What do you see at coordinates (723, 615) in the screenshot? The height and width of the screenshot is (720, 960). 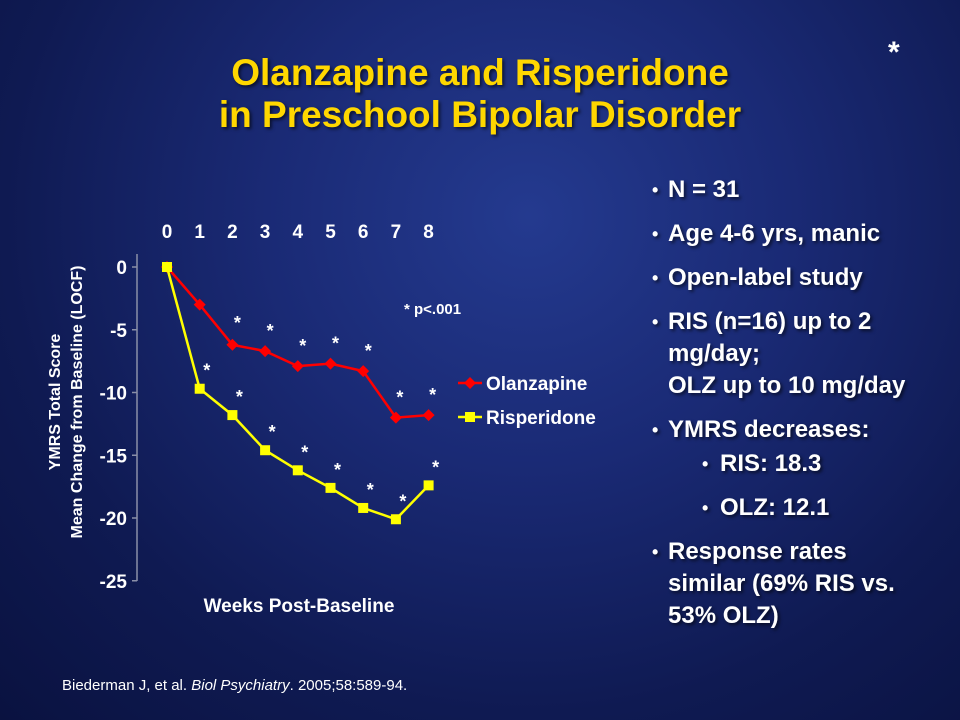 I see `bullet-text: 53% OLZ)` at bounding box center [723, 615].